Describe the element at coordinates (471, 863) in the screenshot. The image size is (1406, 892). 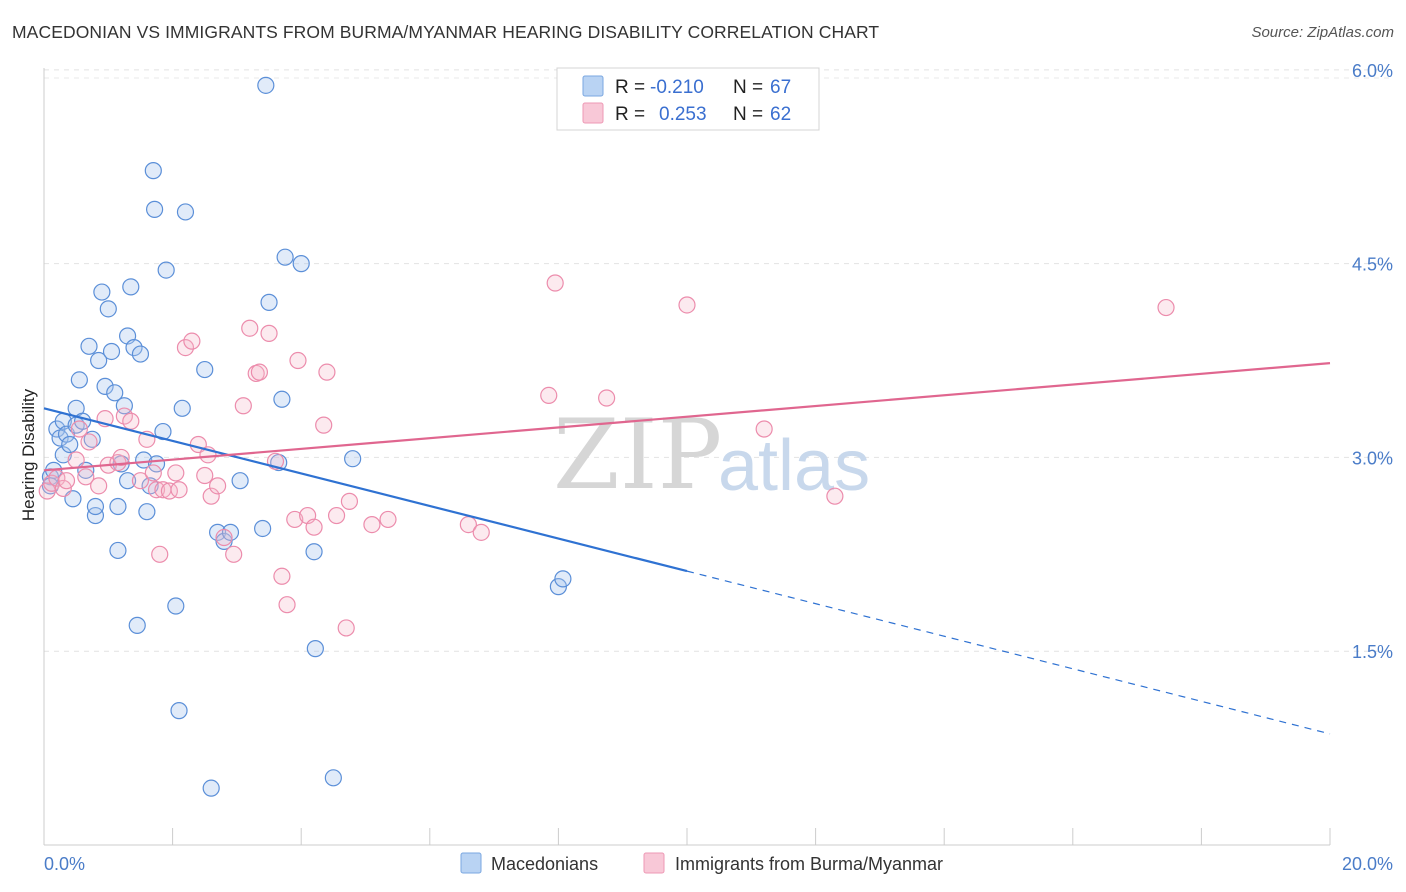
I see `legend-bottom-swatch-blue` at that location.